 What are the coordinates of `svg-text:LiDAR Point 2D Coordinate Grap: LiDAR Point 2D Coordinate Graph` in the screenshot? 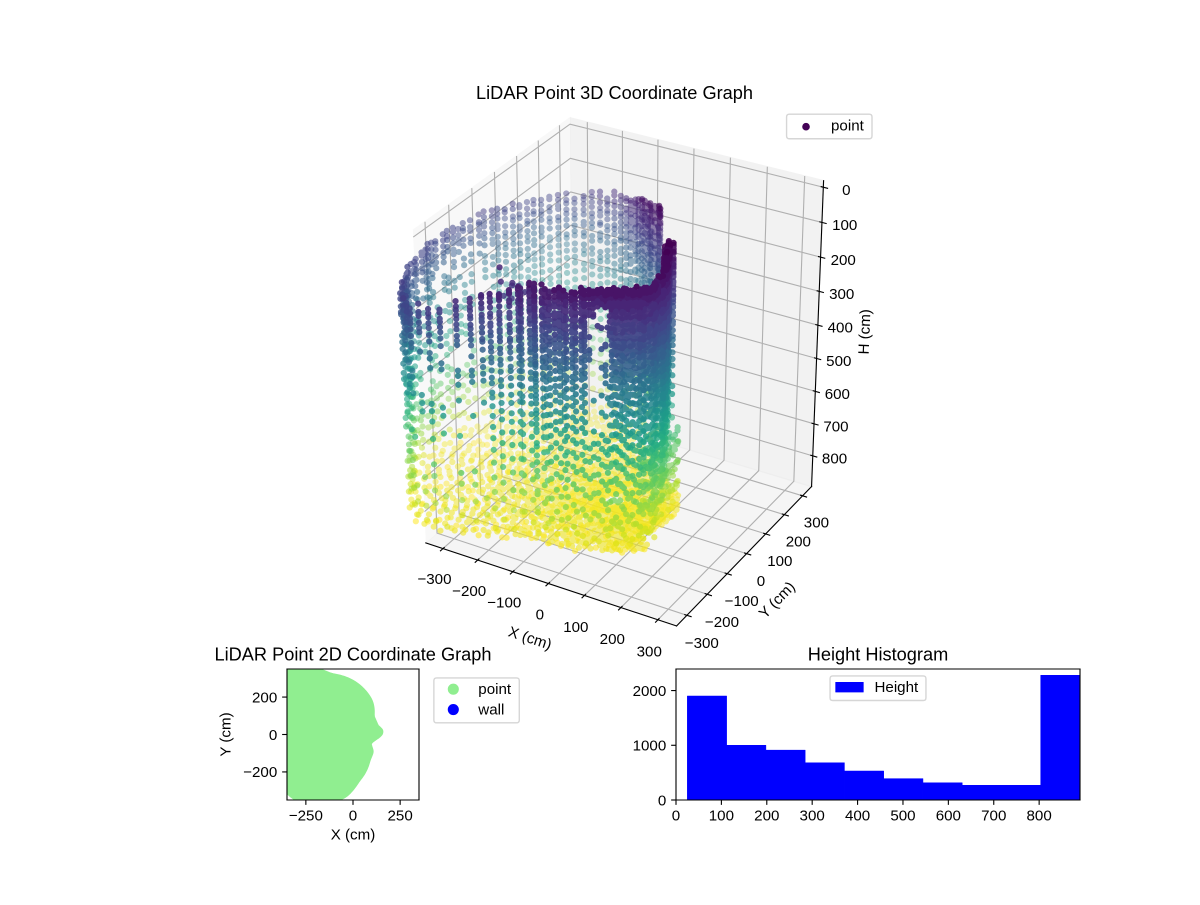 It's located at (353, 655).